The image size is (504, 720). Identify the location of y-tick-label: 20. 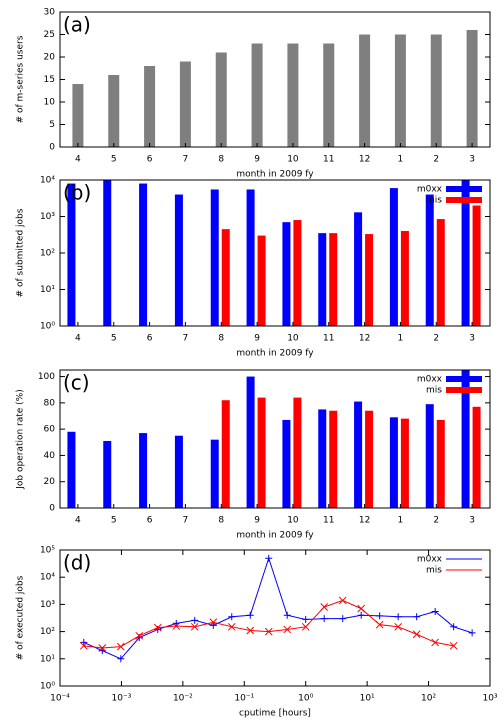
(50, 482).